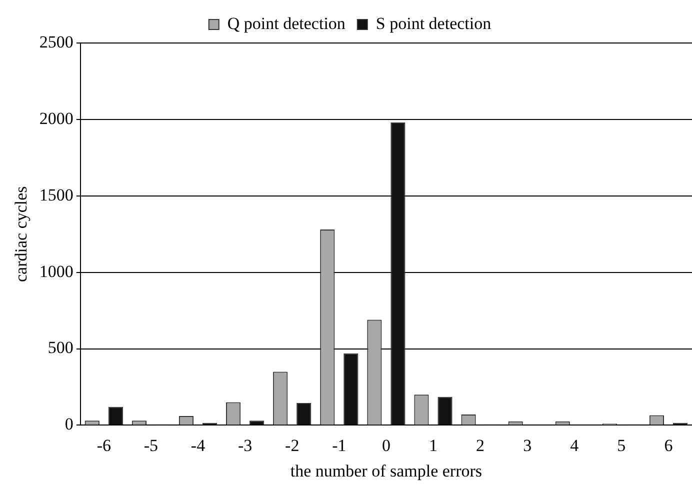 This screenshot has height=488, width=692. I want to click on x-tick-label: -5, so click(151, 445).